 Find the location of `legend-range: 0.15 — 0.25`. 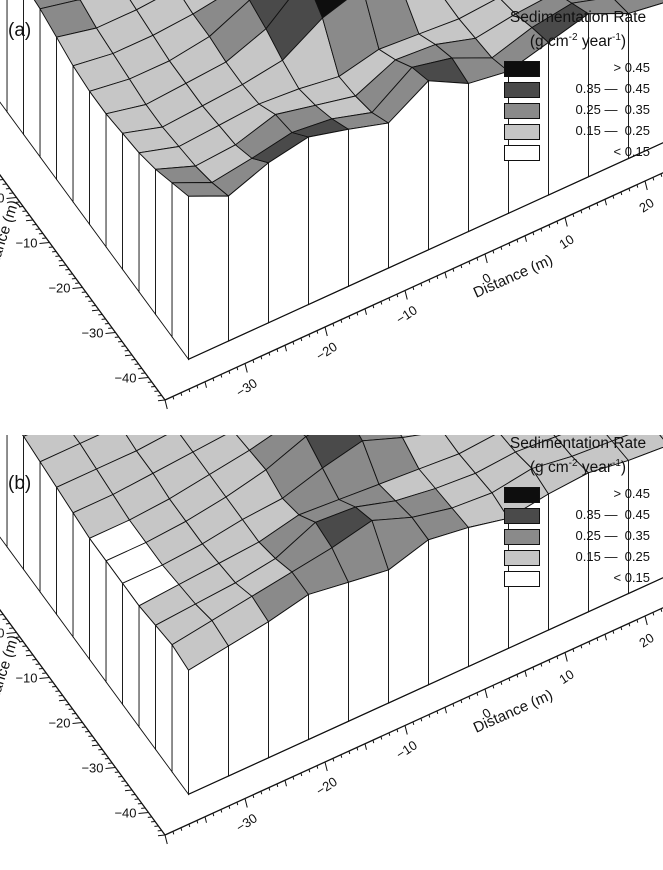

legend-range: 0.15 — 0.25 is located at coordinates (612, 557).